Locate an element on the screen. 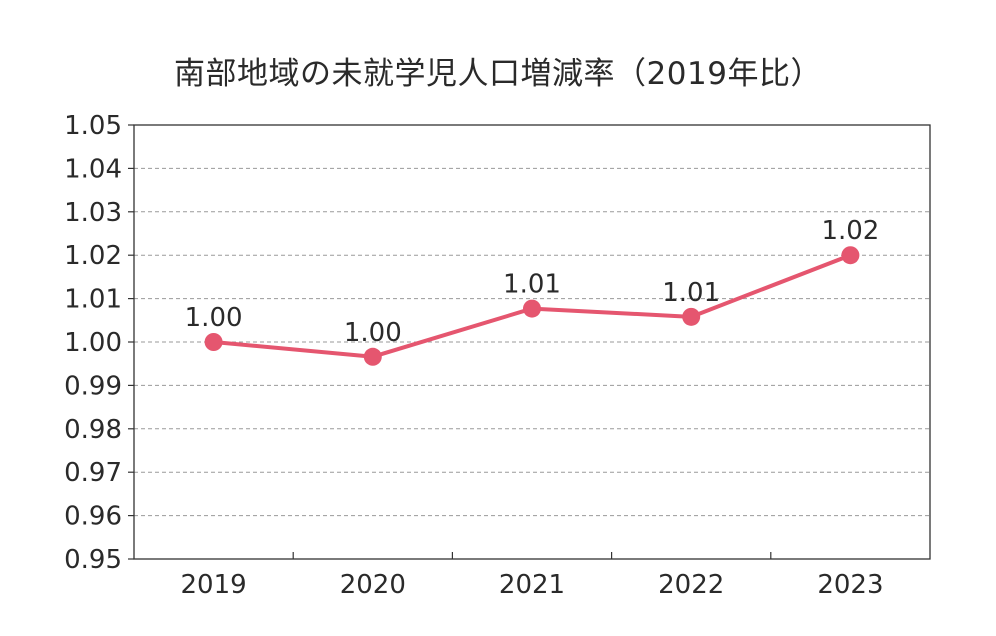 The image size is (996, 636). y-tick-label: 0.99 is located at coordinates (93, 386).